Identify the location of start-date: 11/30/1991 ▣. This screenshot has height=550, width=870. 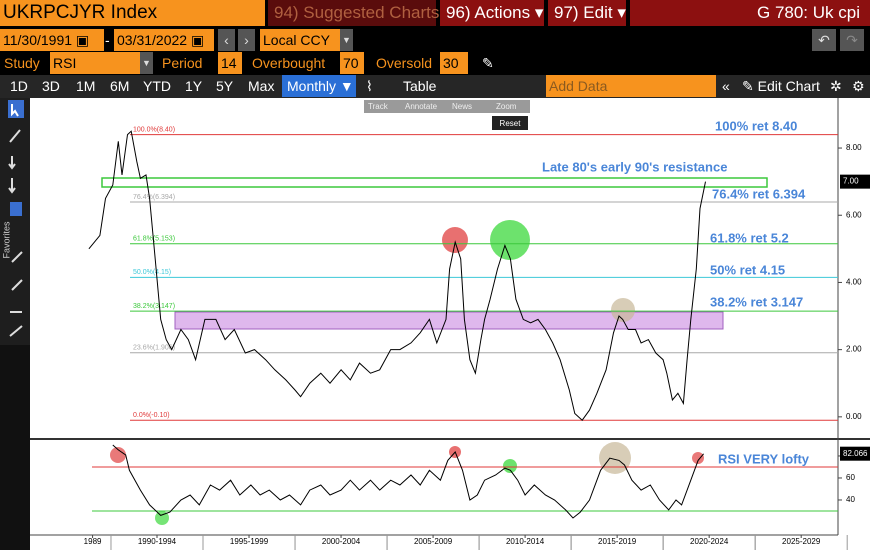
(52, 40).